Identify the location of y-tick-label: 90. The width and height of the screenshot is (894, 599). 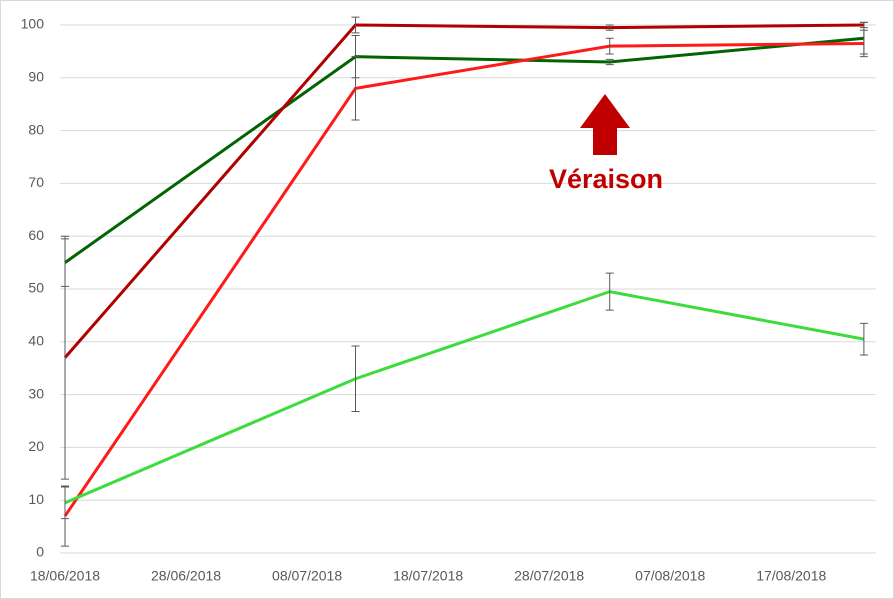
(36, 77).